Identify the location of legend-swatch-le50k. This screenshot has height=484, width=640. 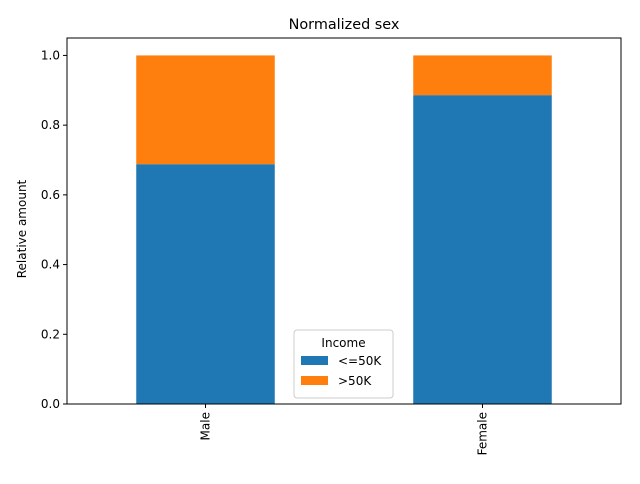
(314, 360).